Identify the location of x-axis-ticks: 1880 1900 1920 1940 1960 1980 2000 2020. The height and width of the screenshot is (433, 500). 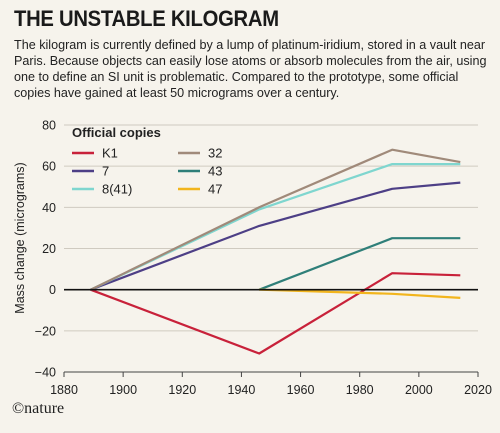
(271, 384).